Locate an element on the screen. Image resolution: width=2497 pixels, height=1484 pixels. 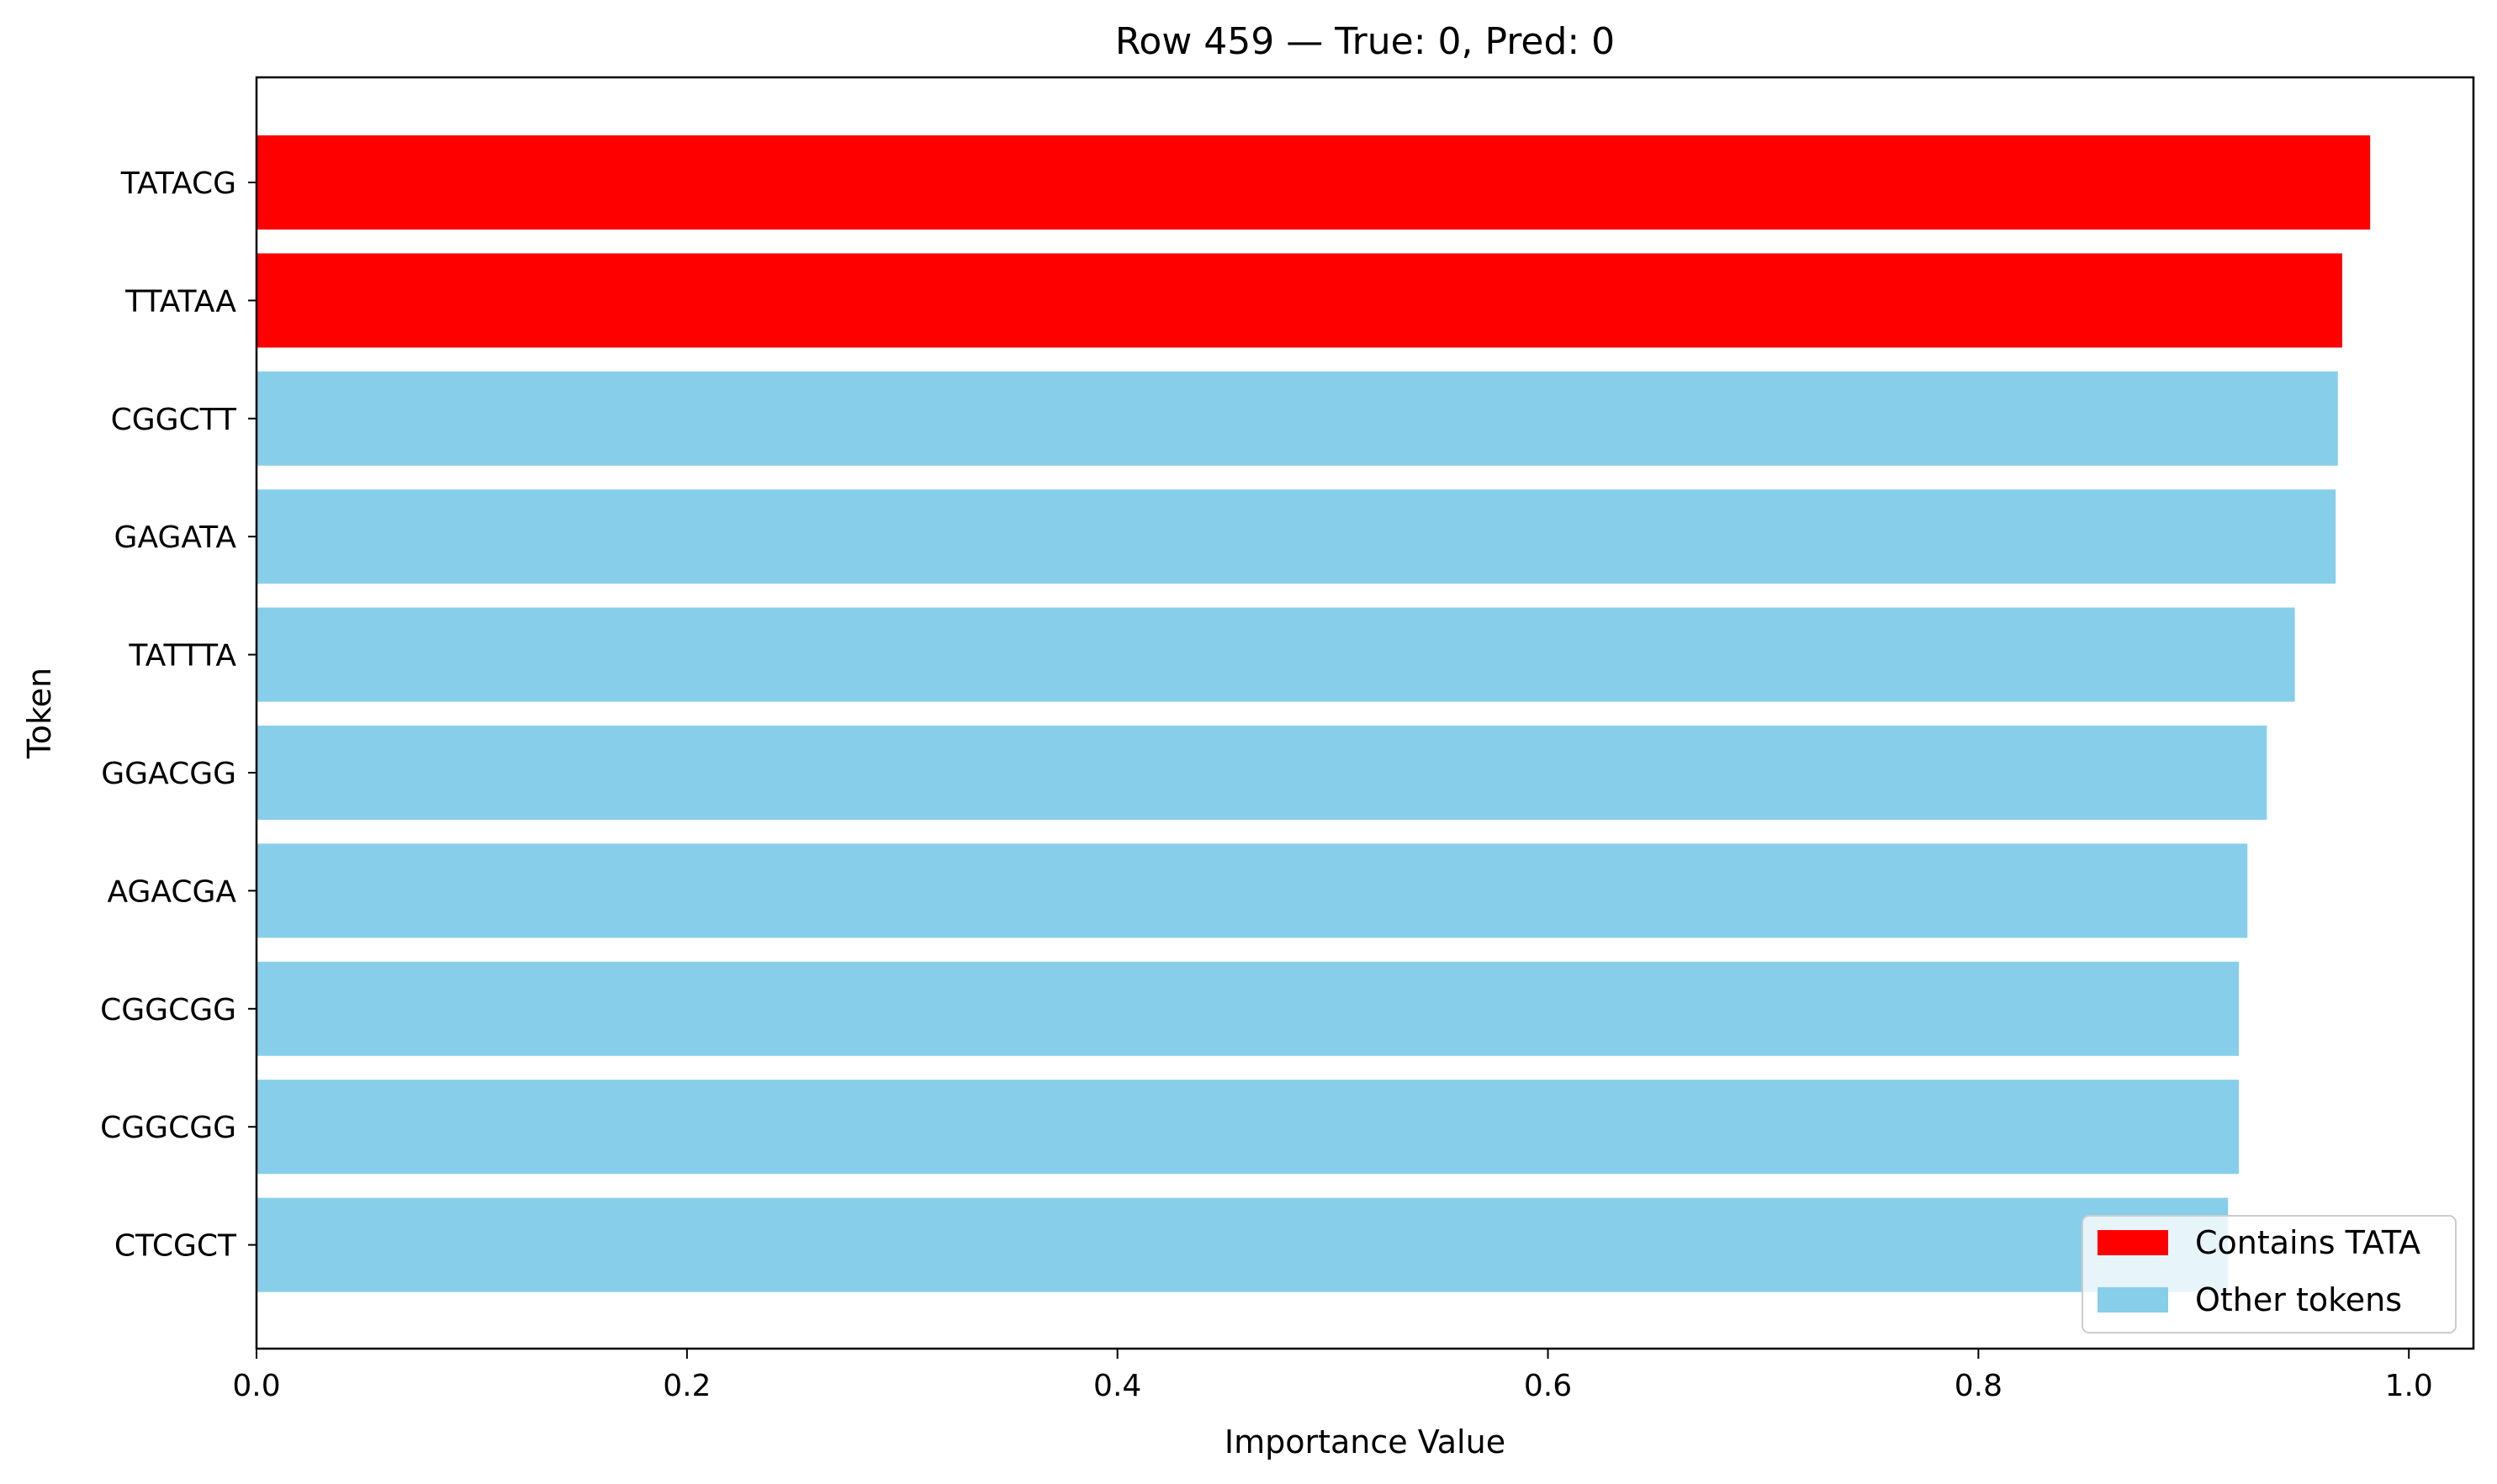
legend-frame is located at coordinates (2269, 1274).